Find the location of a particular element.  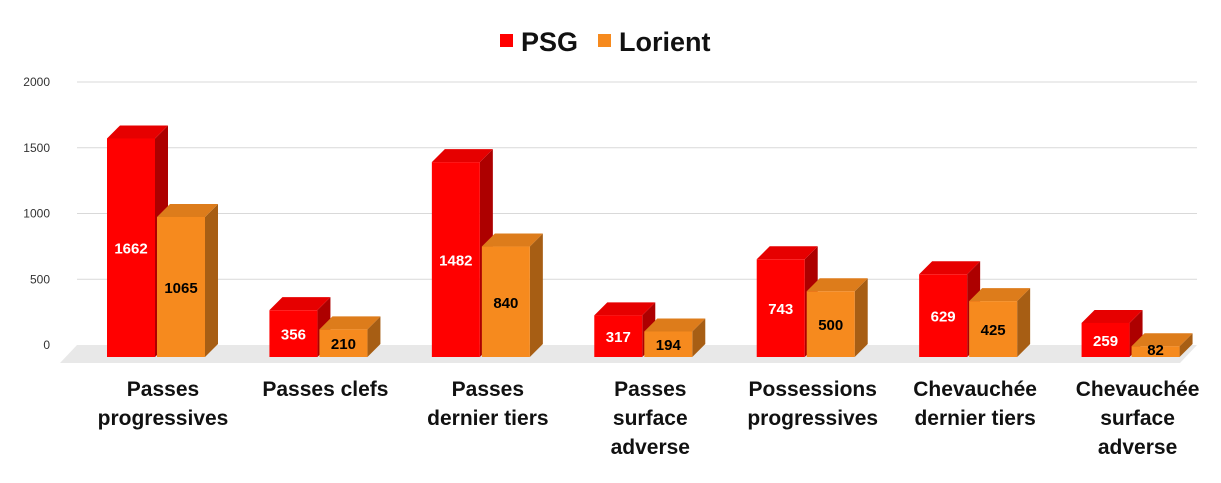

y-tick-label: 1000 is located at coordinates (36, 214).